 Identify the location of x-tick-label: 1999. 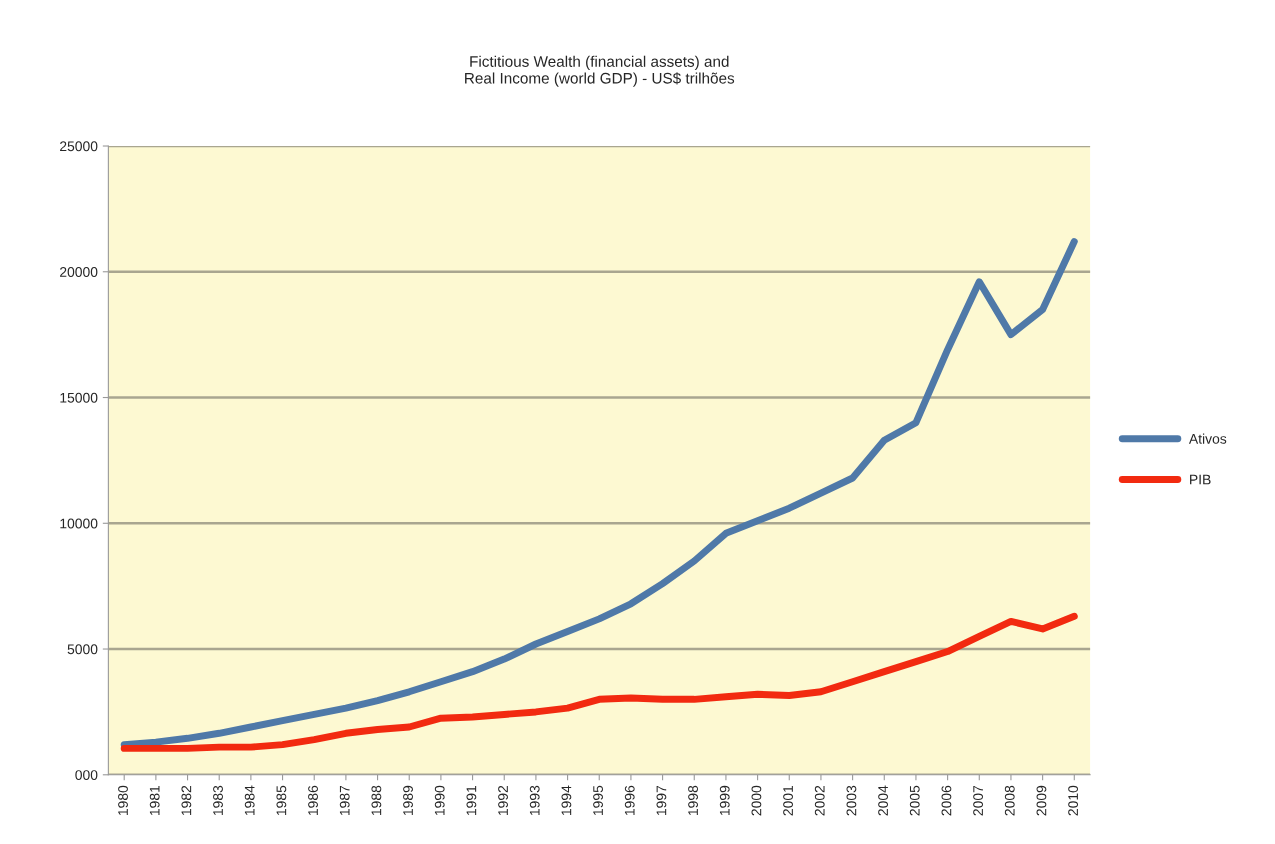
(724, 800).